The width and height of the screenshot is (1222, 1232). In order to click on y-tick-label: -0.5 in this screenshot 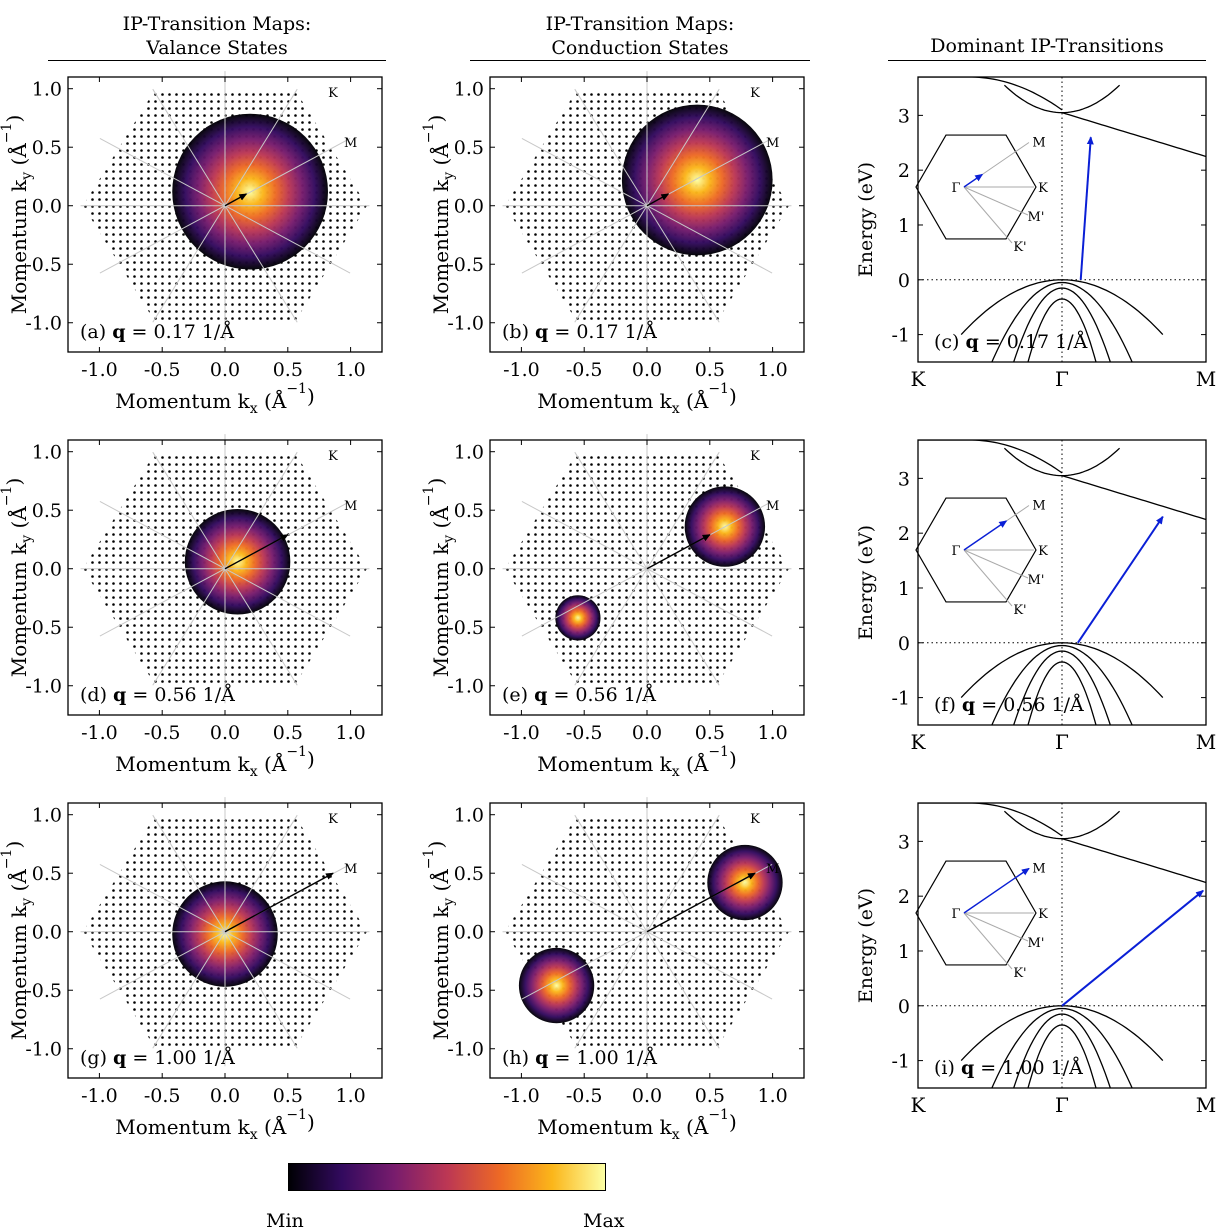, I will do `click(465, 265)`.